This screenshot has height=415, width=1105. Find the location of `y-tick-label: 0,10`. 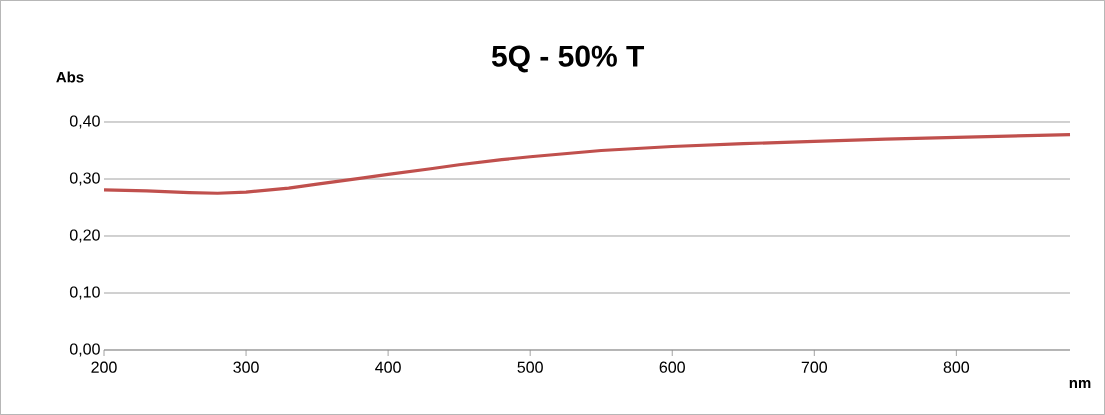

y-tick-label: 0,10 is located at coordinates (84, 293).